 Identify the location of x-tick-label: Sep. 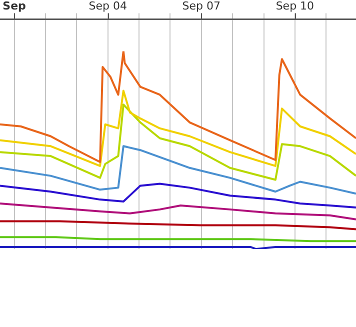
(14, 6).